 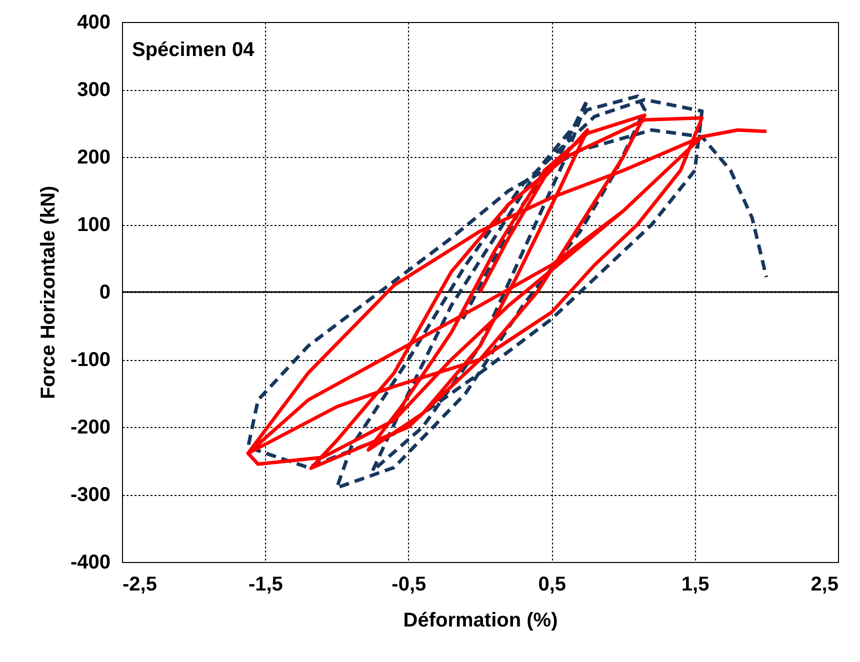 I want to click on x-tick-label: -2,5, so click(x=139, y=585).